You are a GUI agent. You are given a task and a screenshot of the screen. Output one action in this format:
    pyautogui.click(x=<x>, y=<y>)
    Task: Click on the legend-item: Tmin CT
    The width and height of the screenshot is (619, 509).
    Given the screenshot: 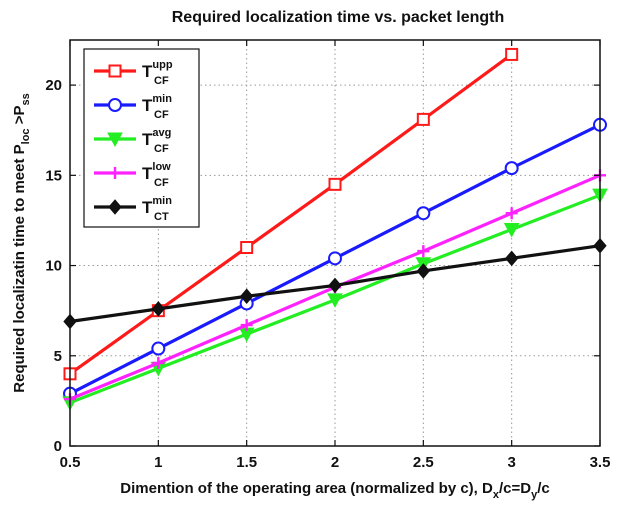 What is the action you would take?
    pyautogui.click(x=133, y=209)
    